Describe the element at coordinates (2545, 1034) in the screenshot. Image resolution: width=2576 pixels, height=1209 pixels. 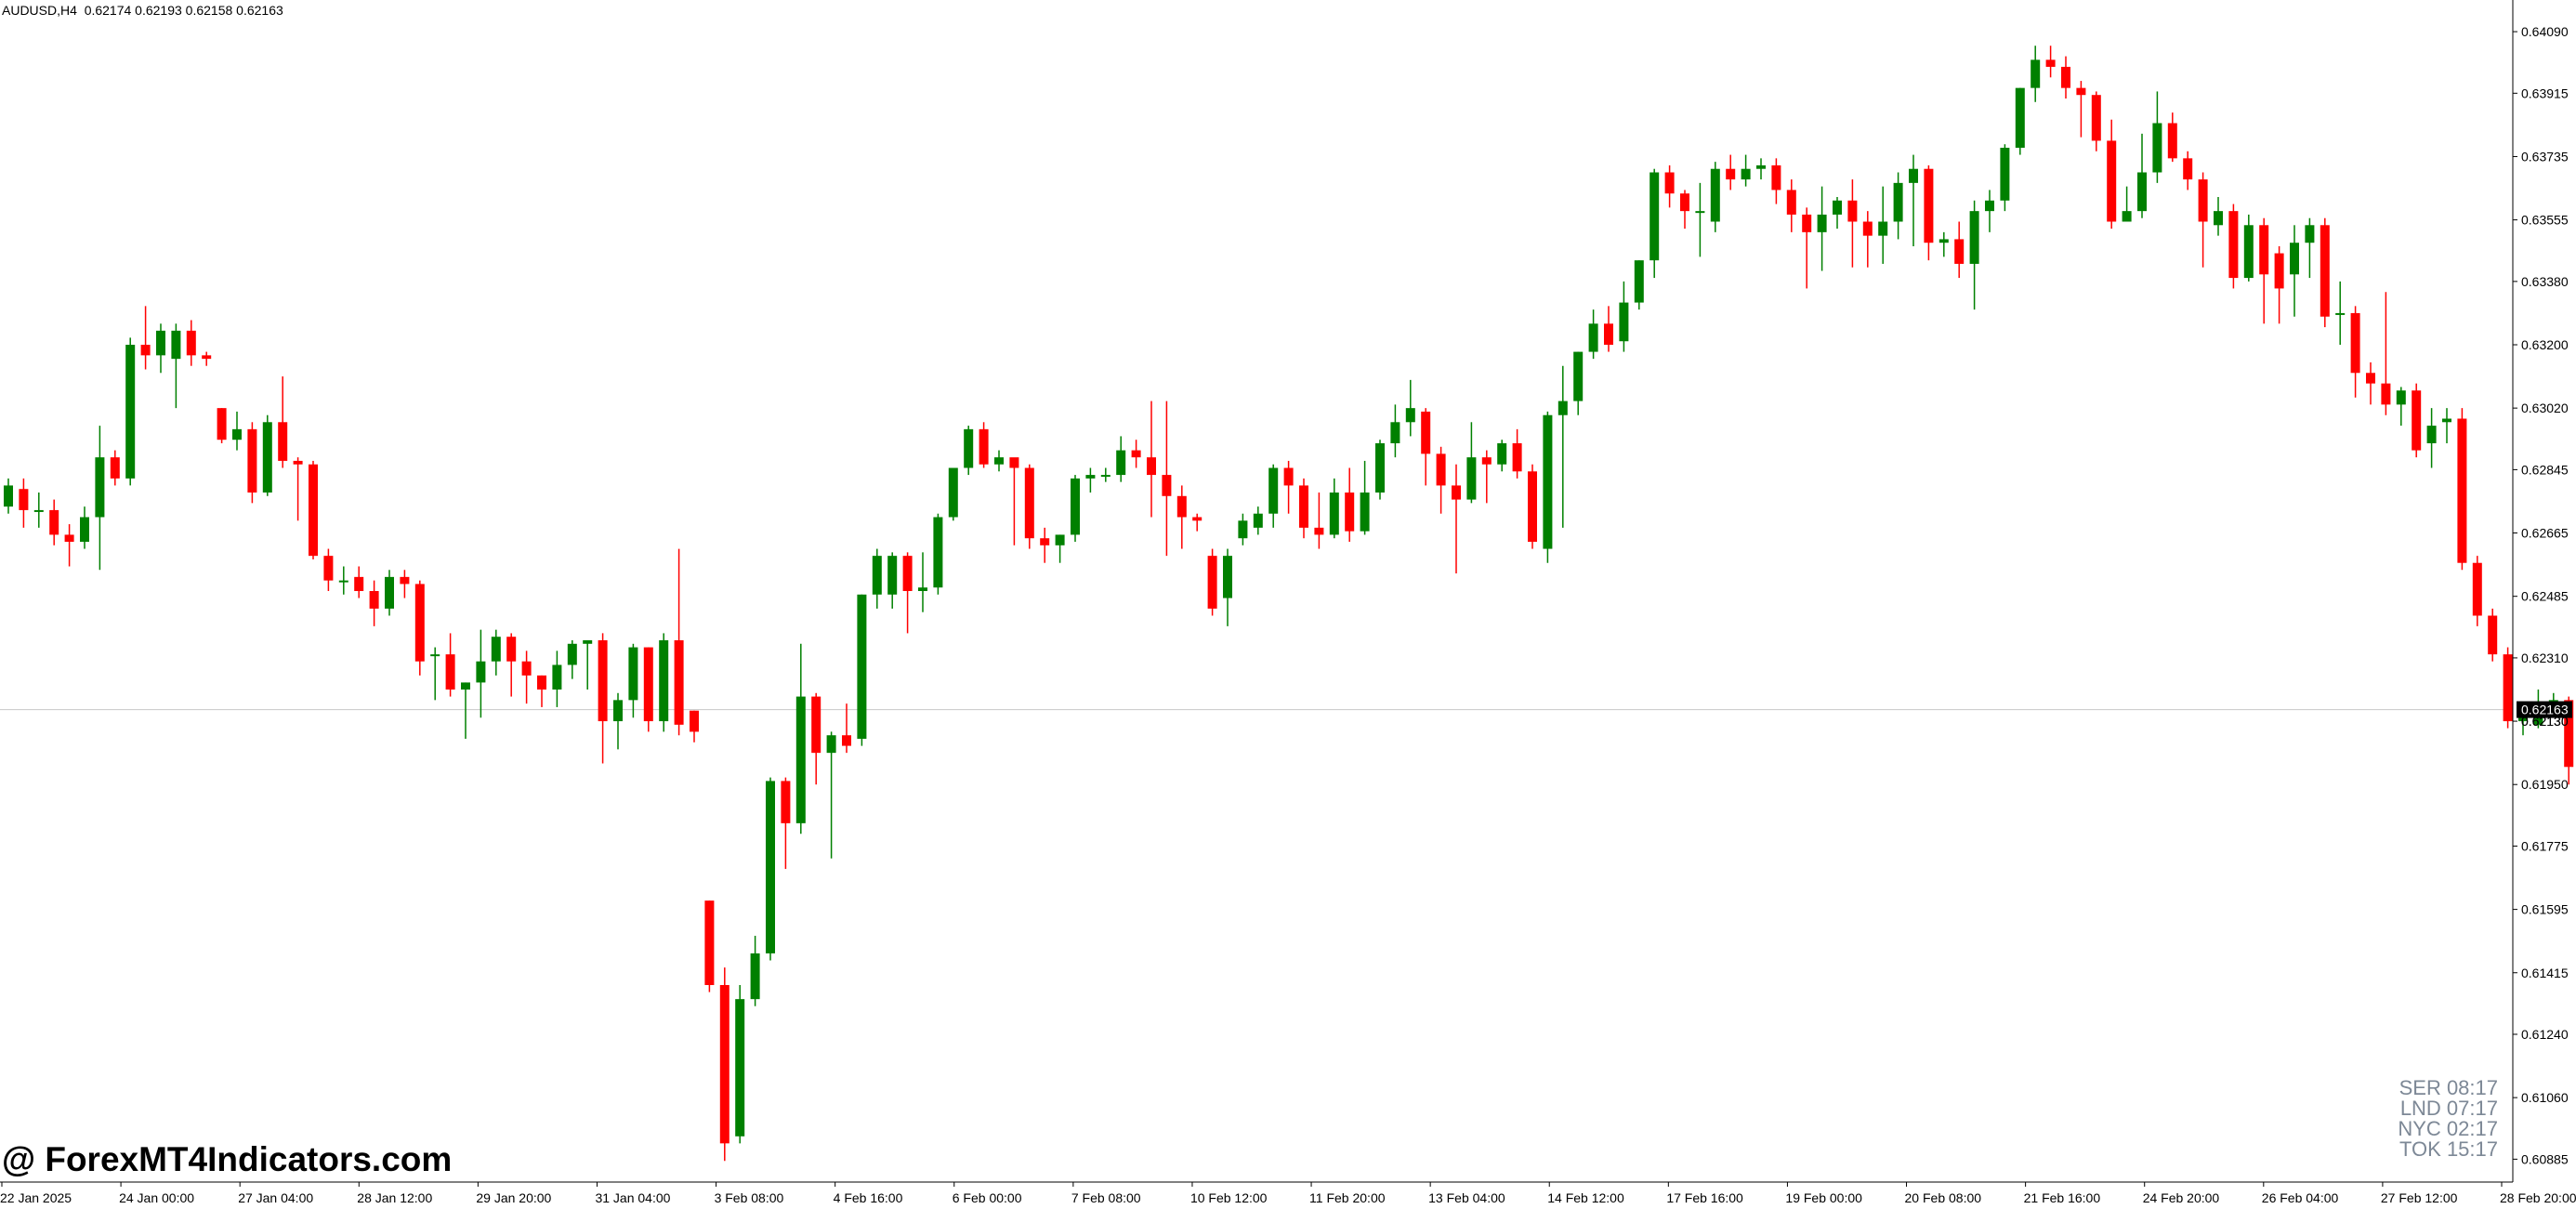
I see `price-tick-label: 0.61240` at that location.